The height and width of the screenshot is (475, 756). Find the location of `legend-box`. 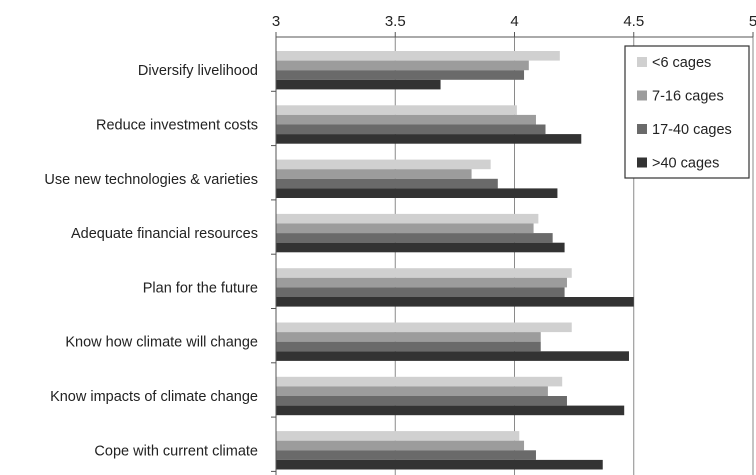

legend-box is located at coordinates (687, 112).